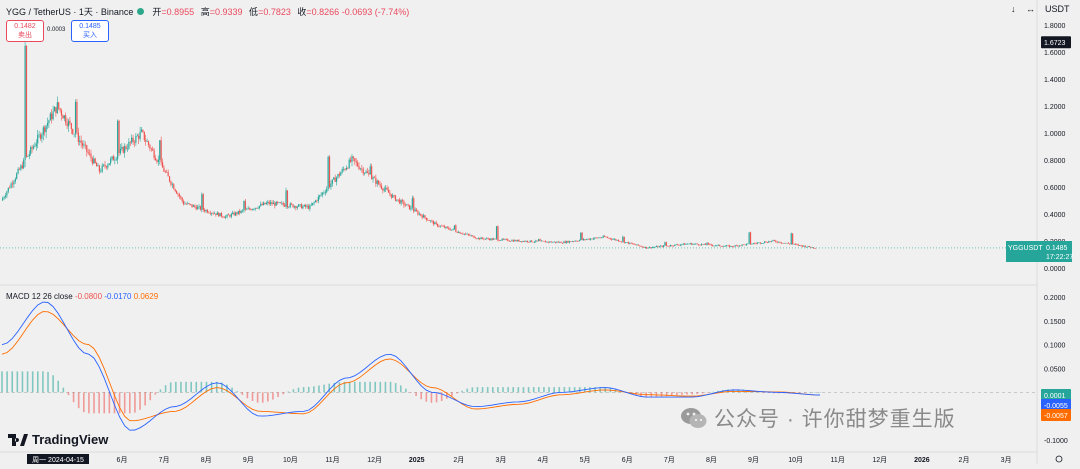 The image size is (1080, 469). Describe the element at coordinates (1056, 415) in the screenshot. I see `macd-signal-badge-bg` at that location.